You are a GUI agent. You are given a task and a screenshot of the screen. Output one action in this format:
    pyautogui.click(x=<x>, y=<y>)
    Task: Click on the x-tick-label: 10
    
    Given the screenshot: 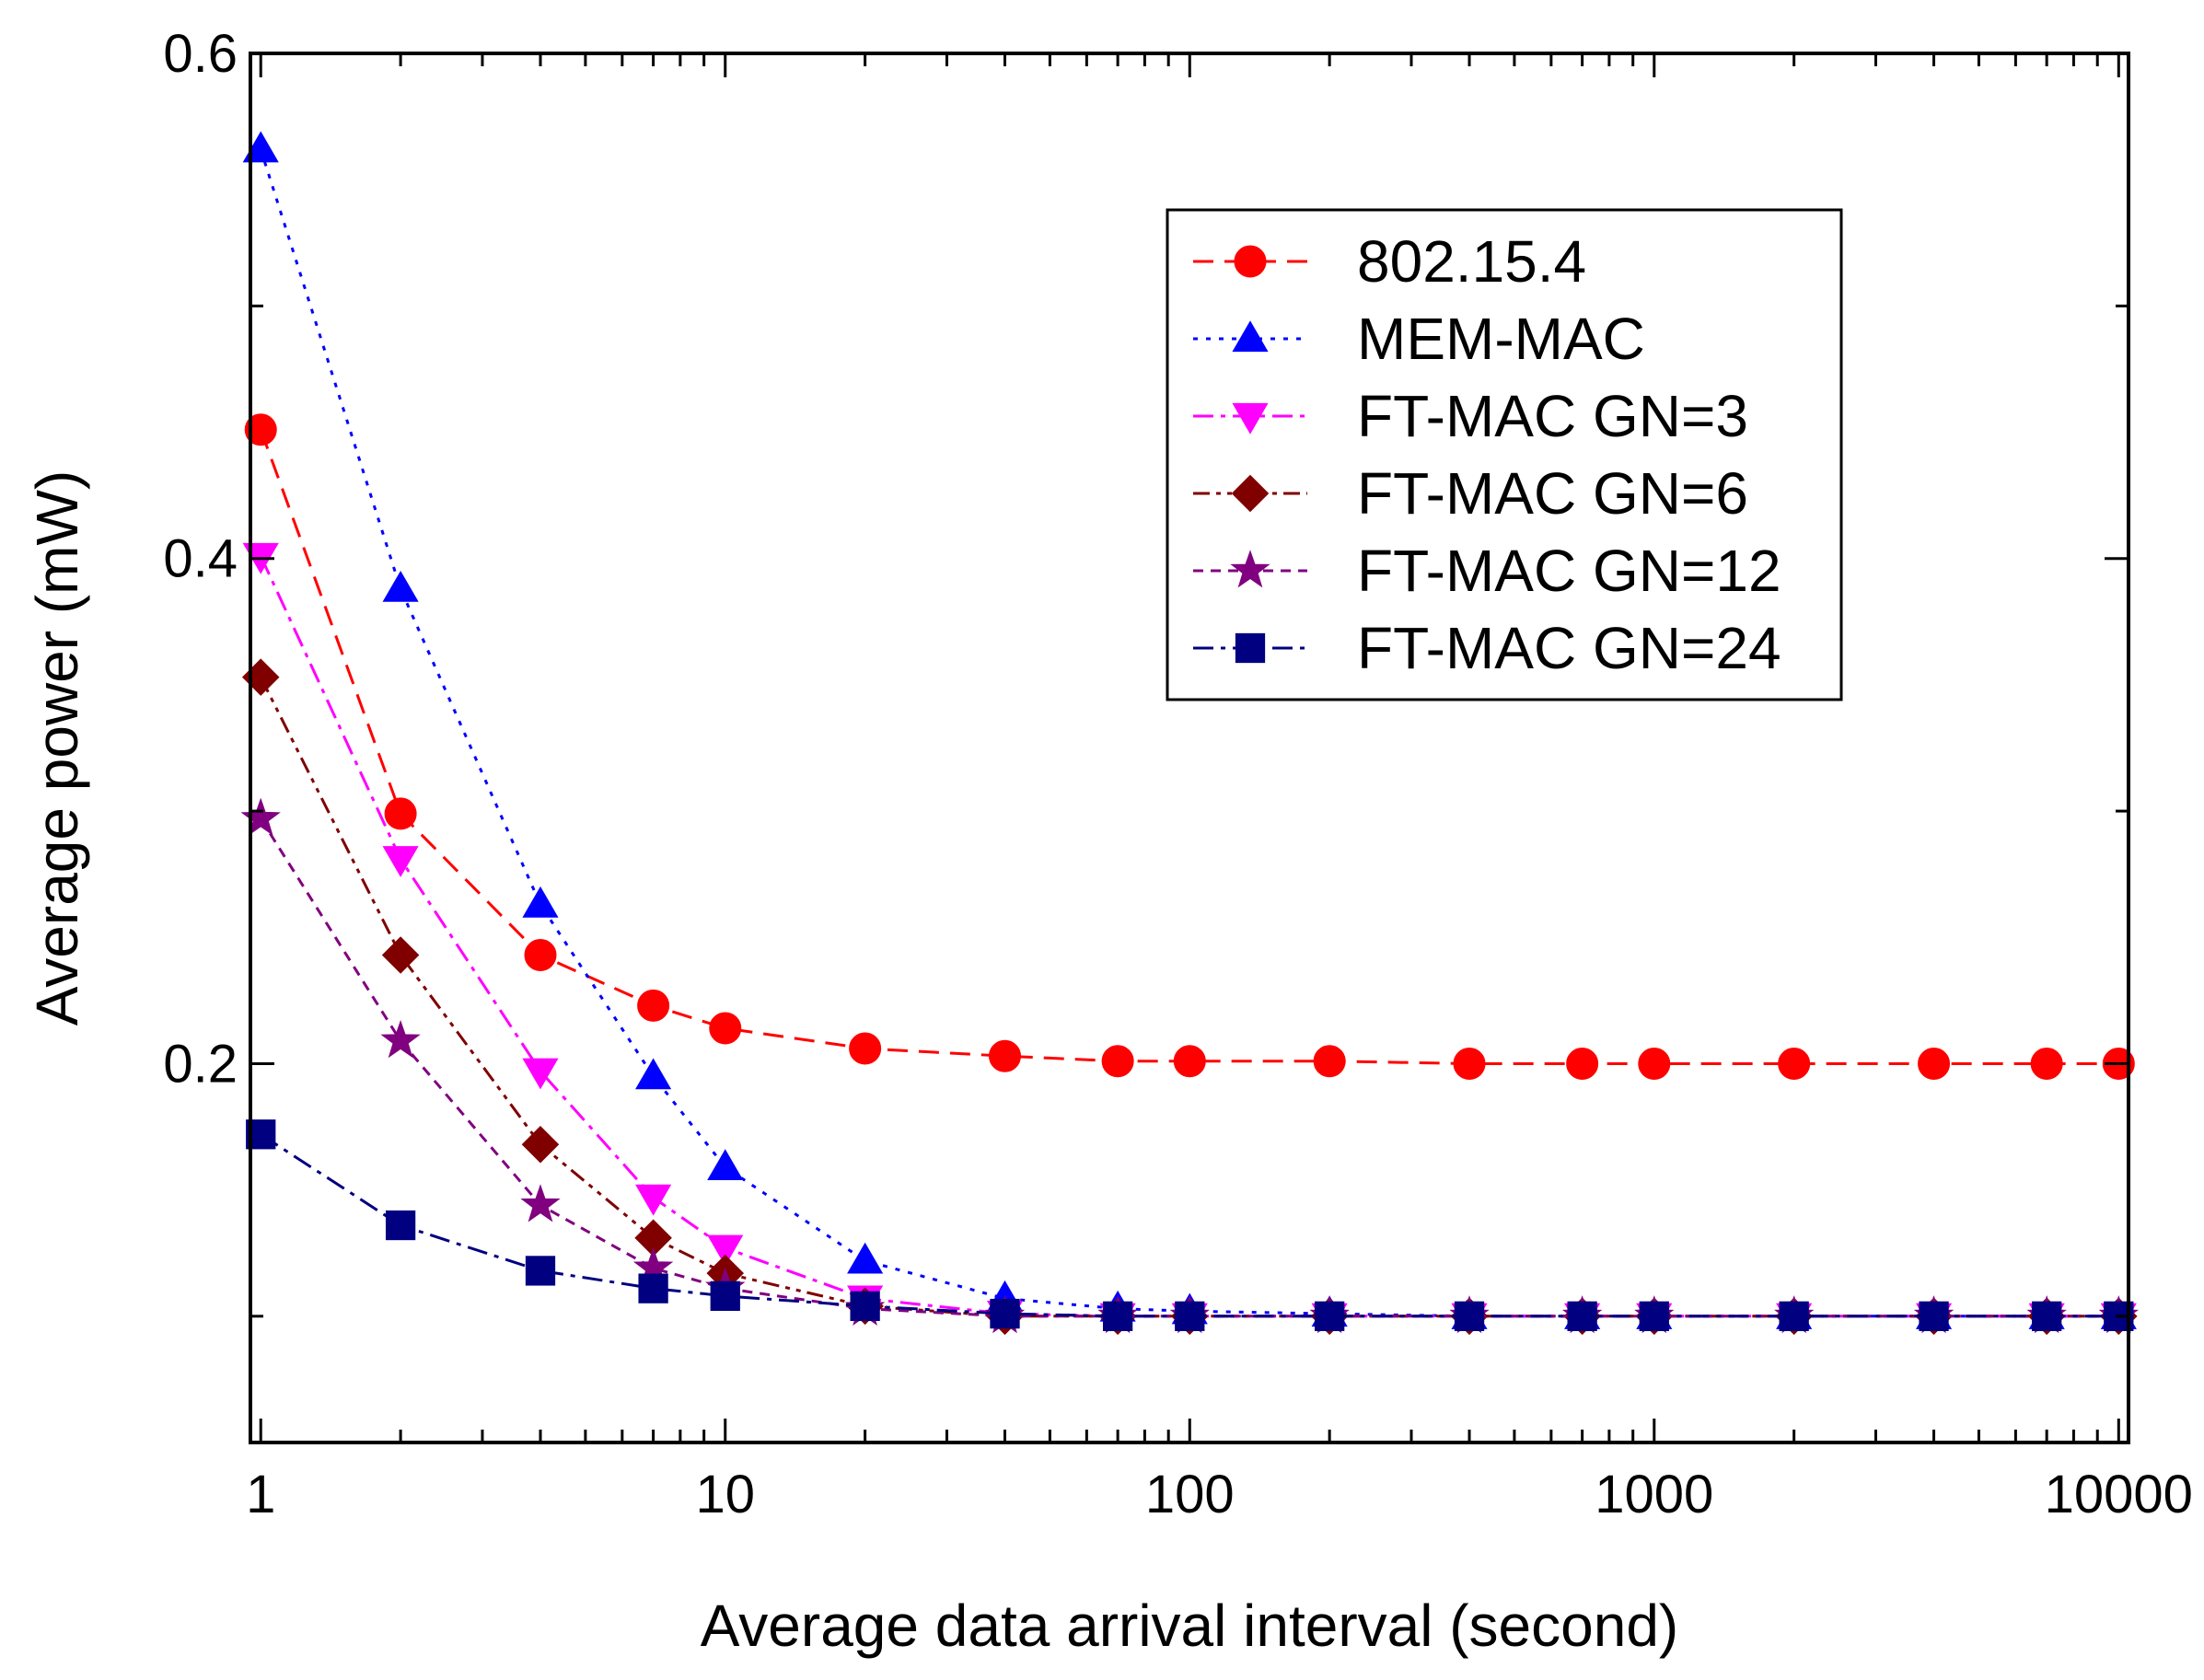 What is the action you would take?
    pyautogui.click(x=725, y=1494)
    